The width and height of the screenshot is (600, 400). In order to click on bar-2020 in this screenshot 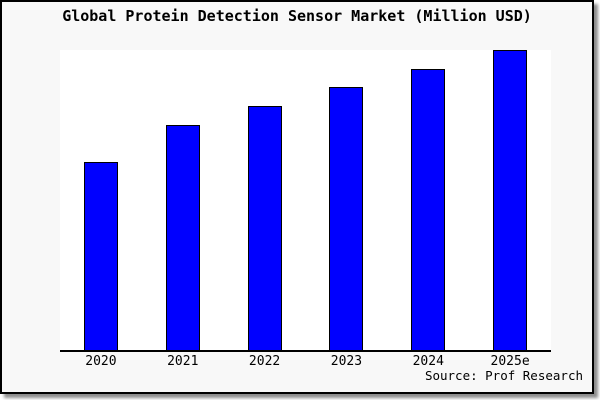, I will do `click(100, 255)`.